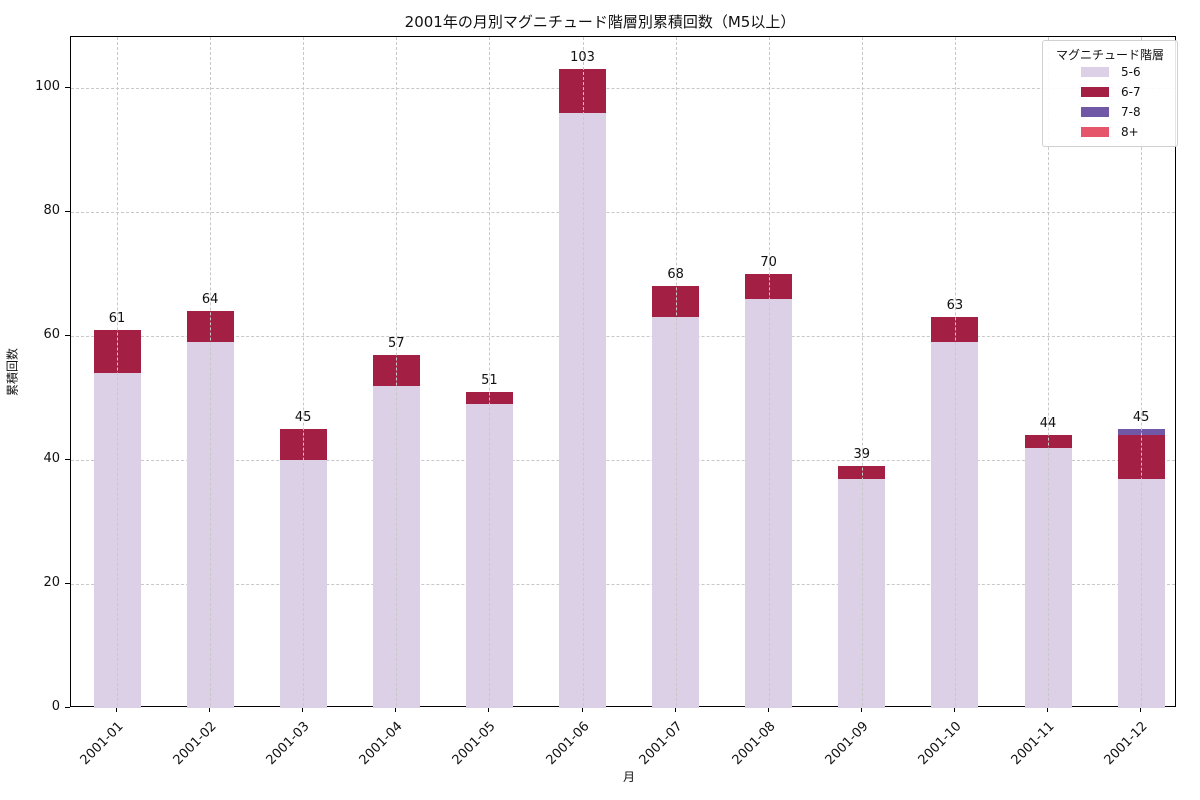 The width and height of the screenshot is (1200, 800). I want to click on x-tick-label: 2001-11, so click(1033, 744).